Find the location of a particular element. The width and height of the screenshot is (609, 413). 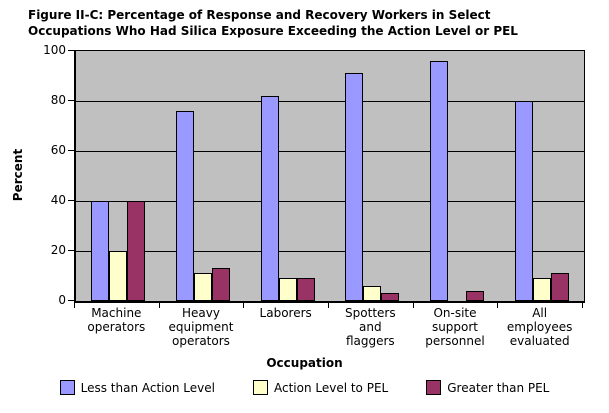

bar-less-than-action-level-laborers is located at coordinates (269, 198).